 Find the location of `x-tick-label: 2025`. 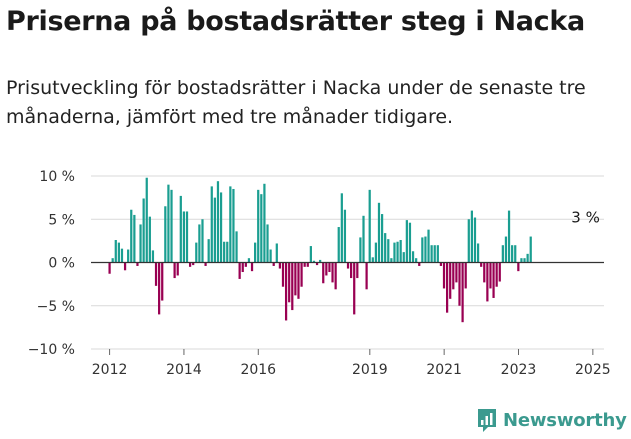

x-tick-label: 2025 is located at coordinates (593, 370).